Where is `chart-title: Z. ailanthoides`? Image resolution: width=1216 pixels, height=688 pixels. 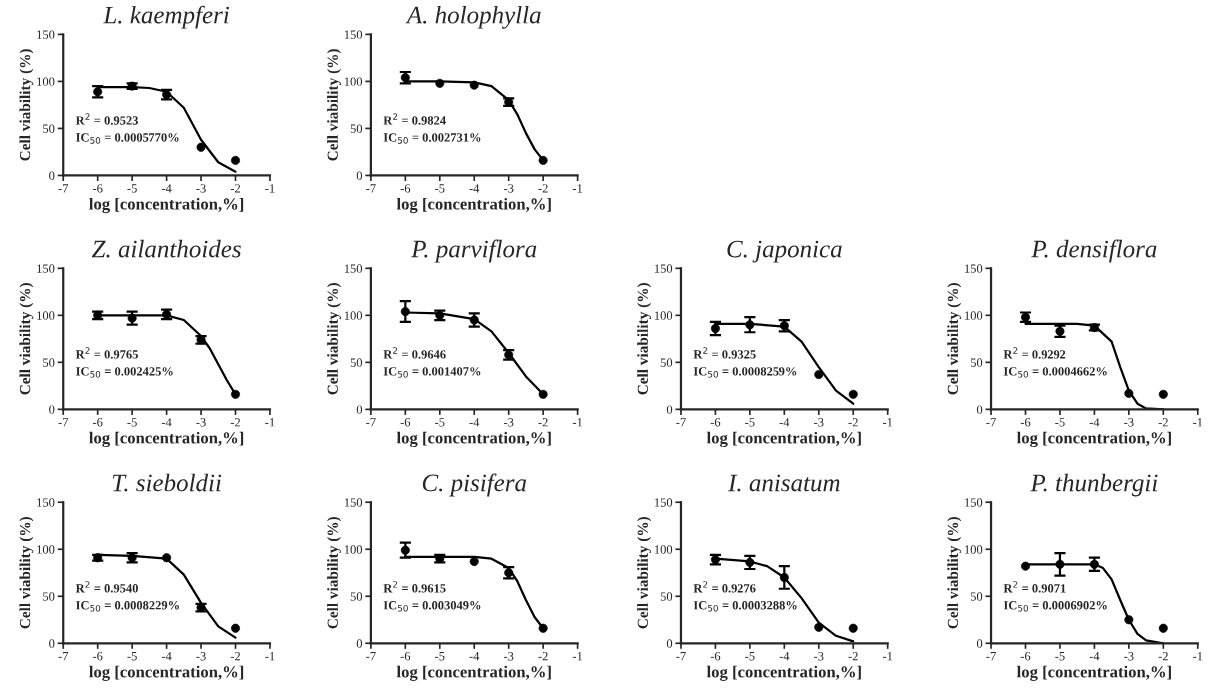
chart-title: Z. ailanthoides is located at coordinates (166, 248).